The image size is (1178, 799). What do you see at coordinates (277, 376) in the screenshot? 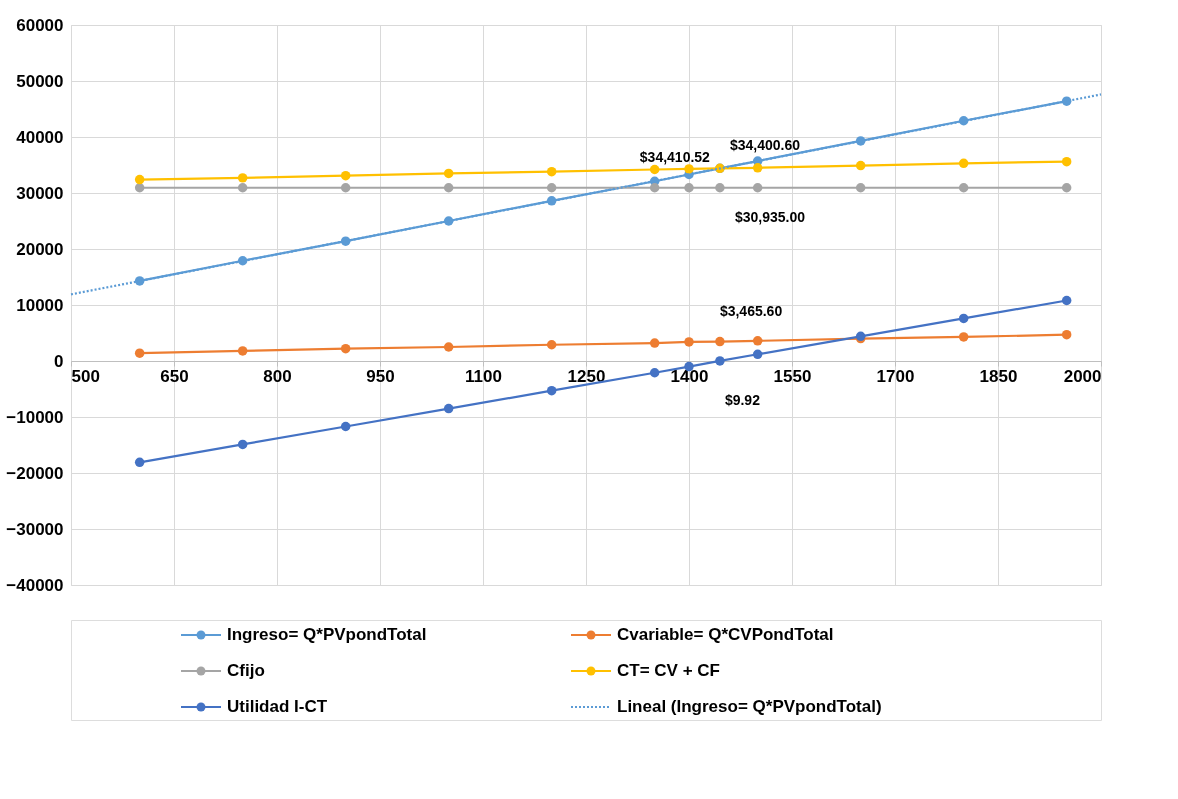
I see `x-tick-label: 800` at bounding box center [277, 376].